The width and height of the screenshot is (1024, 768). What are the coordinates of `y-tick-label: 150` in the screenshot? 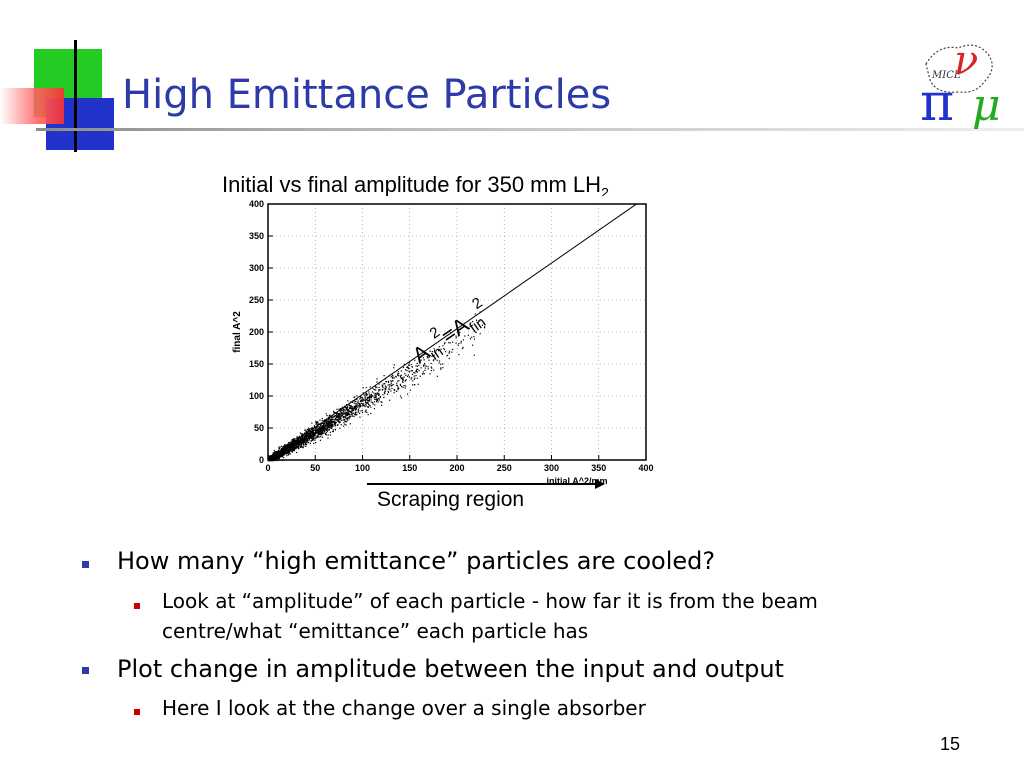 It's located at (256, 364).